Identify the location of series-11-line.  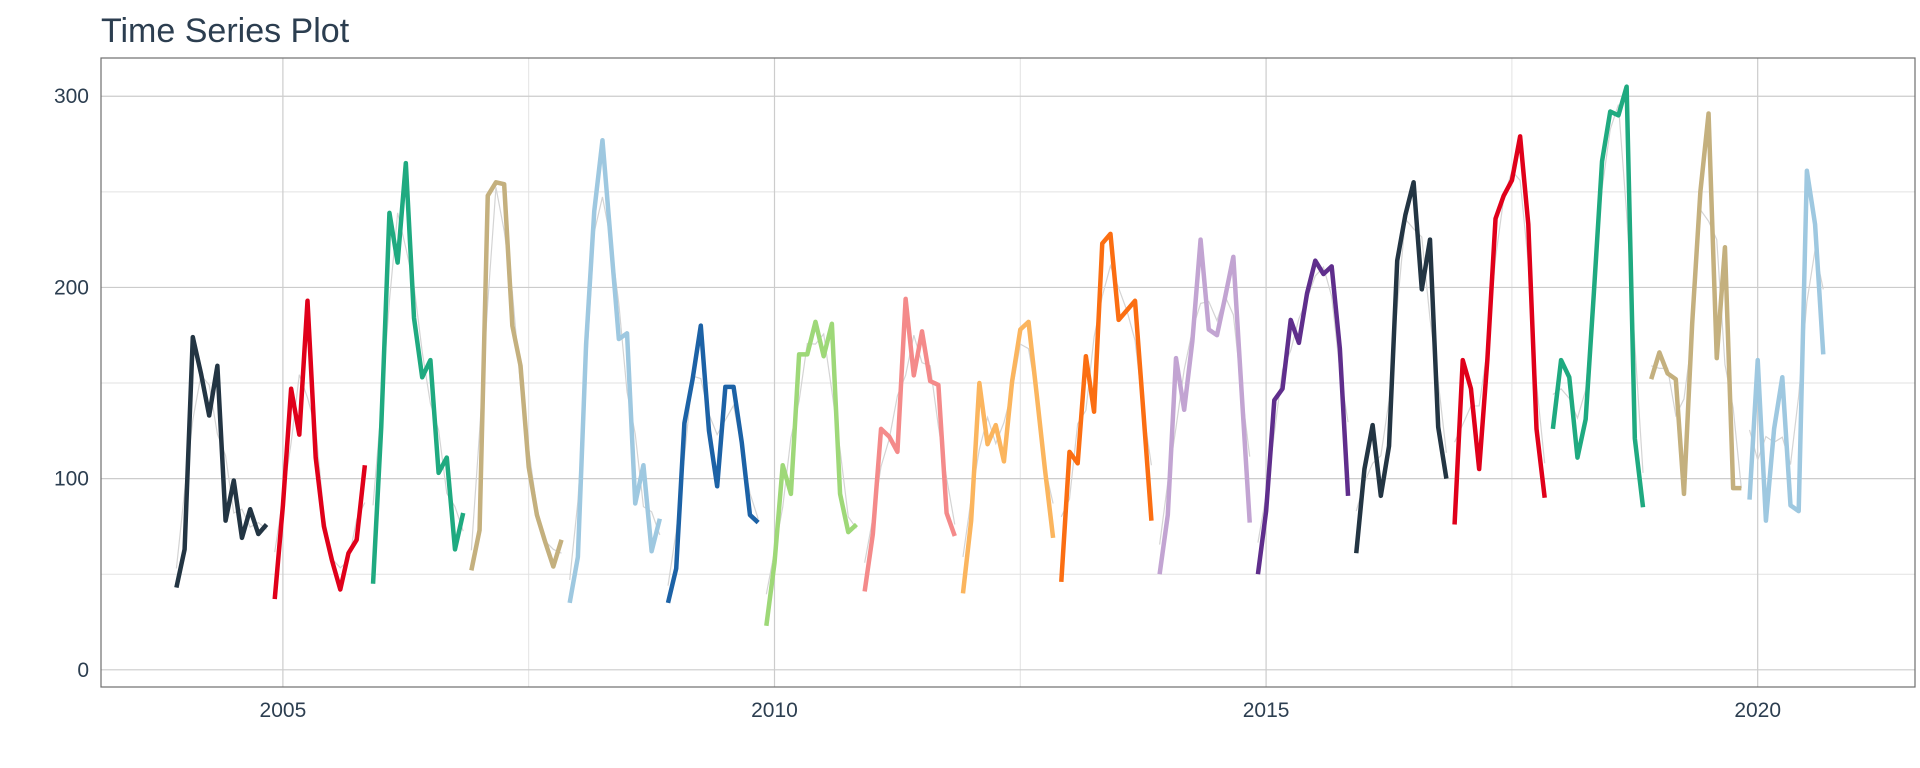
(1204, 406).